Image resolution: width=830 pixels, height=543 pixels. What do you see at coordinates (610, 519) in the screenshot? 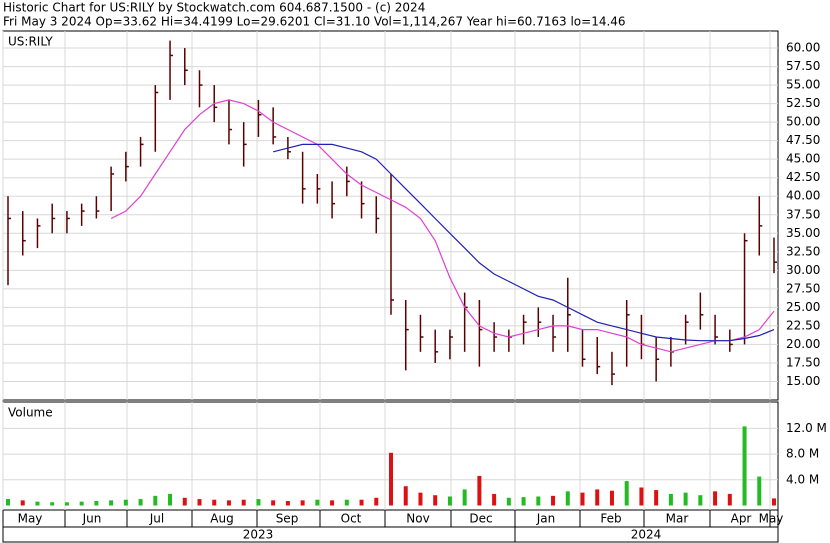
I see `x-tick-label: Feb` at bounding box center [610, 519].